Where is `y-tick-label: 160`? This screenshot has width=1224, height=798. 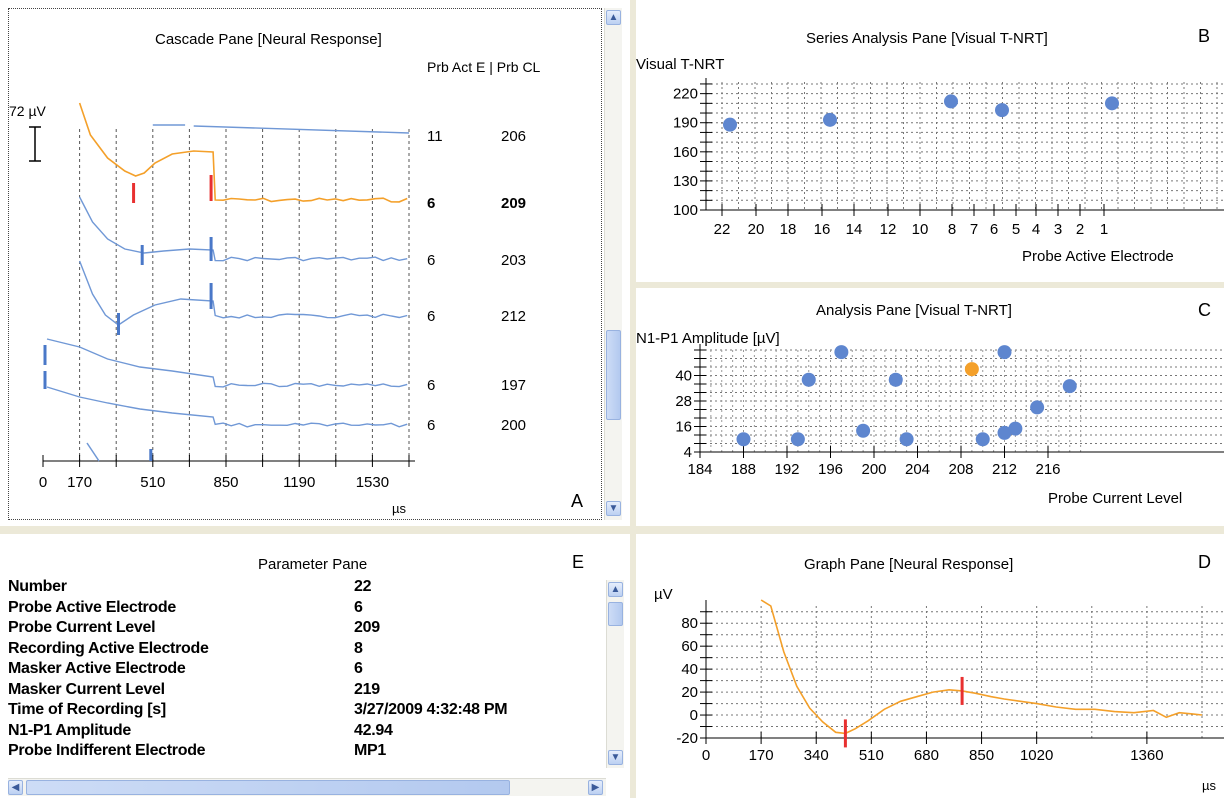 y-tick-label: 160 is located at coordinates (685, 152).